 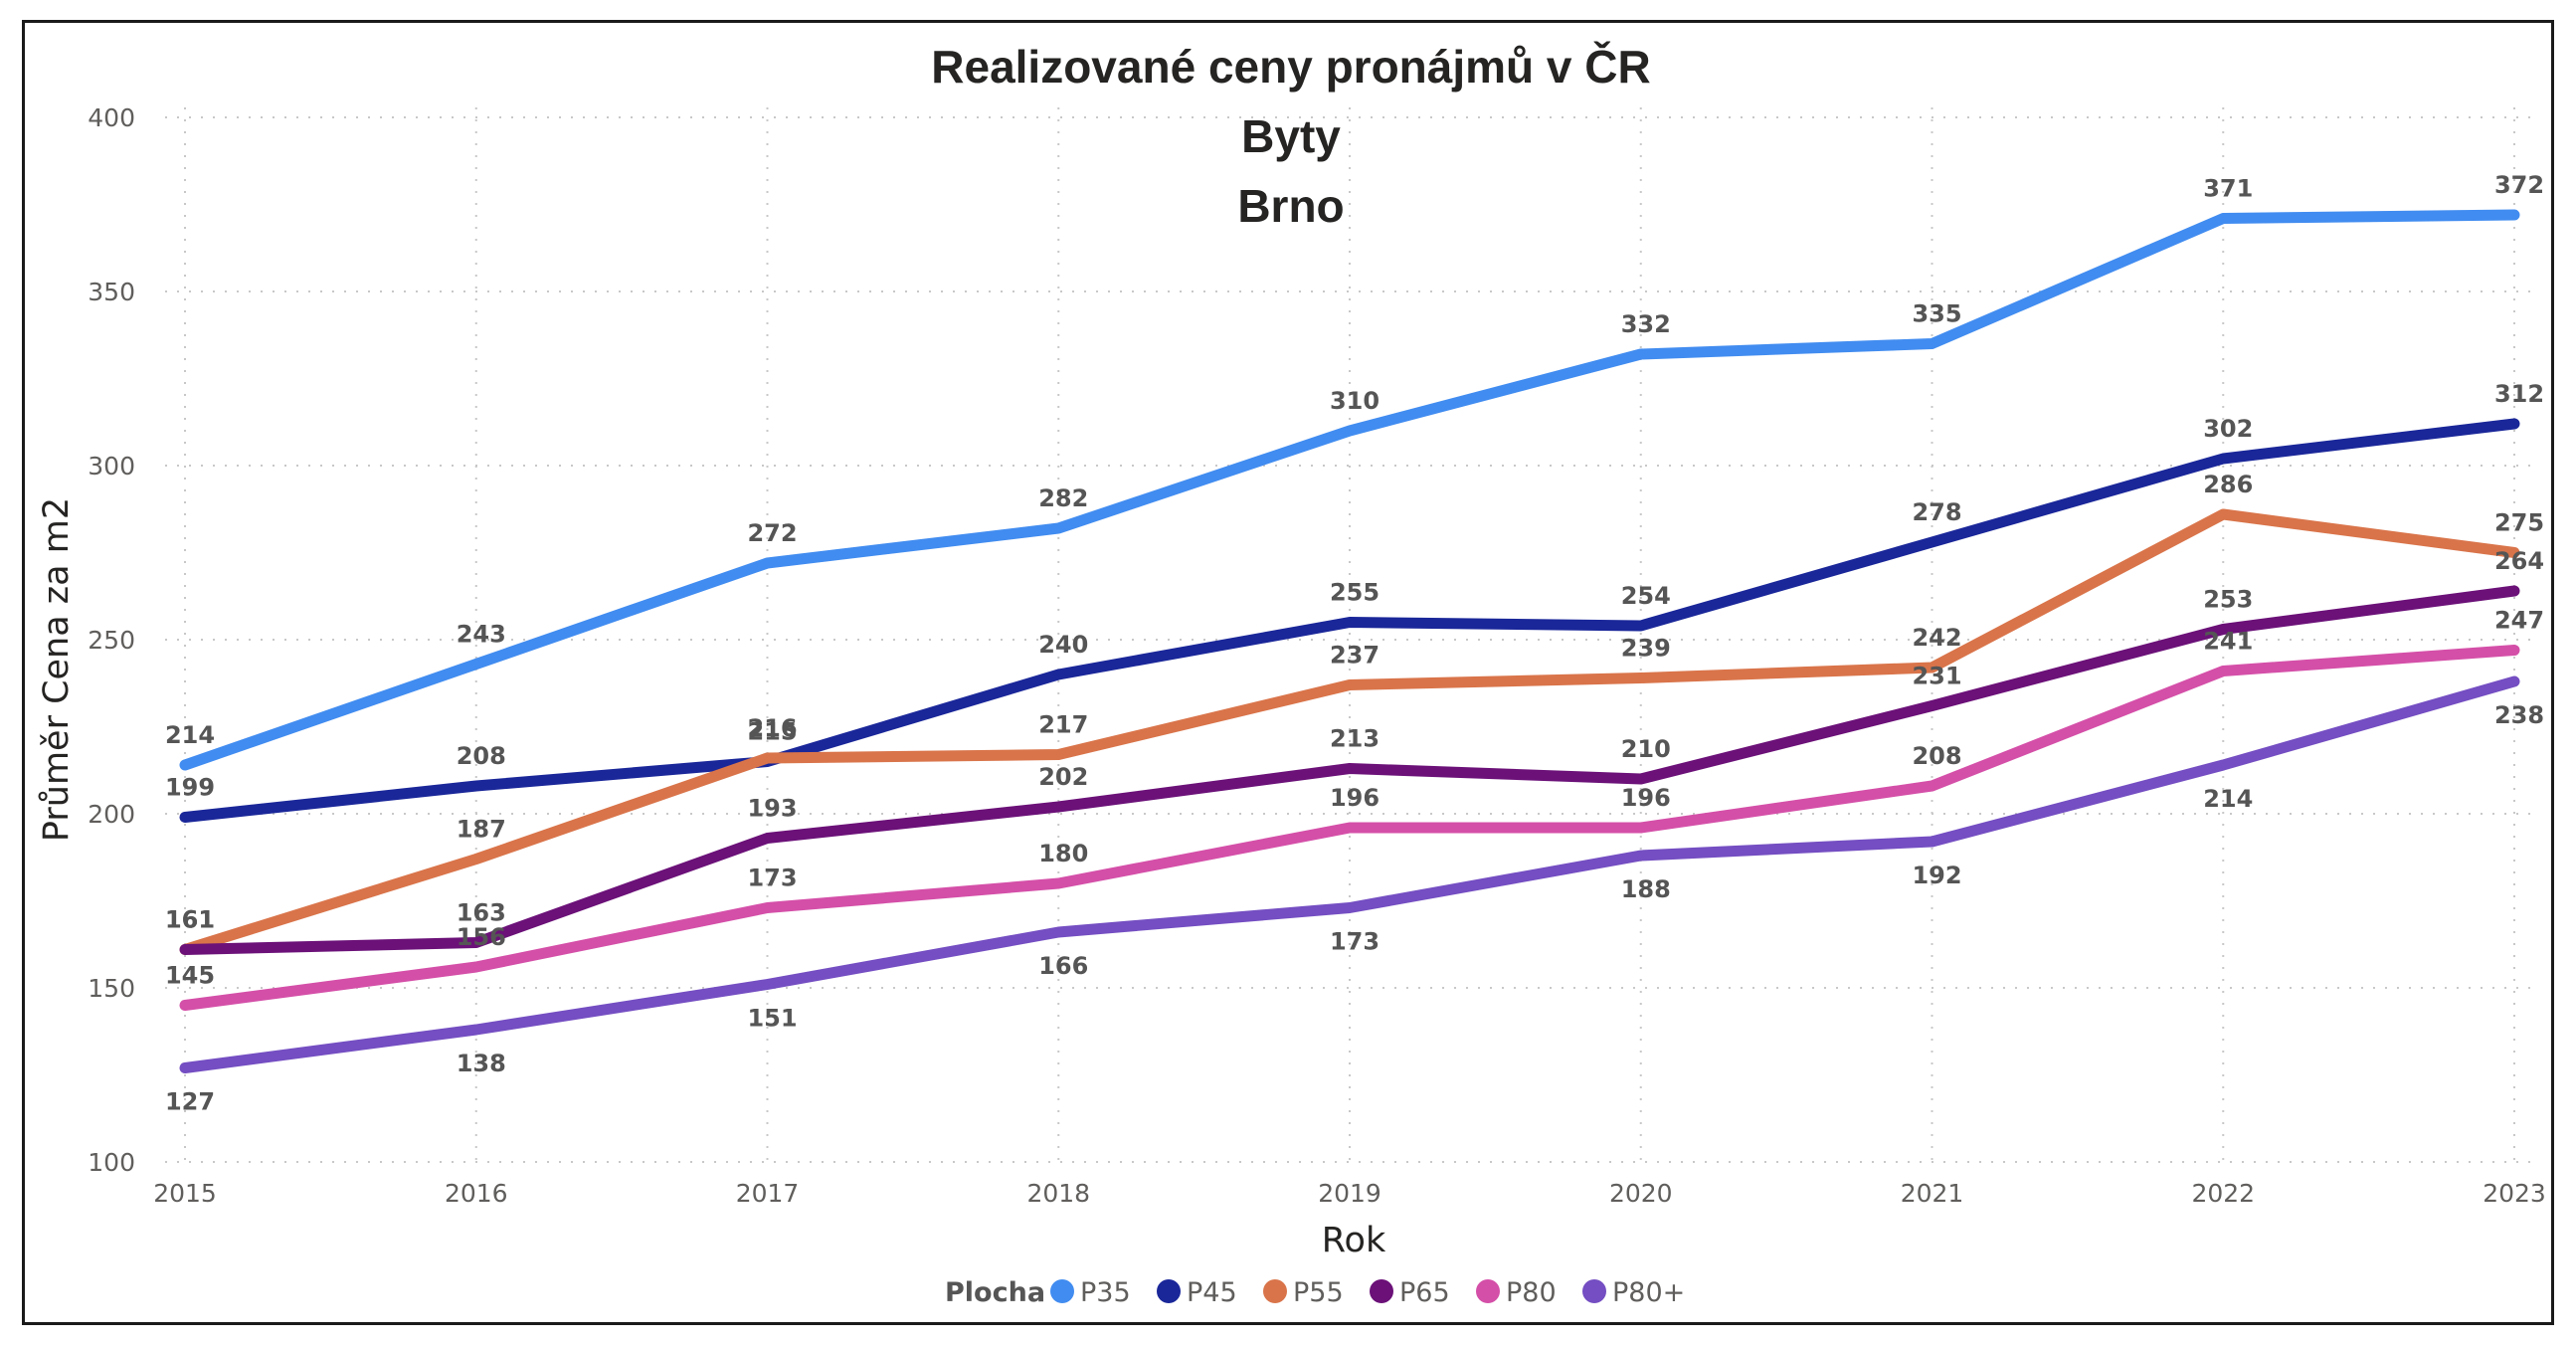 What do you see at coordinates (1424, 1292) in the screenshot?
I see `legend-label: P65` at bounding box center [1424, 1292].